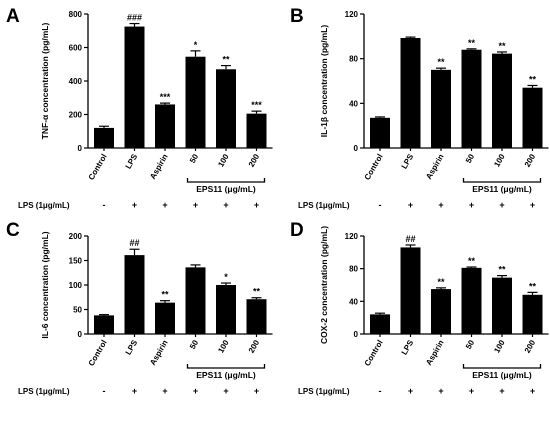 This screenshot has width=550, height=421. I want to click on y-tick-label: 100, so click(76, 285).